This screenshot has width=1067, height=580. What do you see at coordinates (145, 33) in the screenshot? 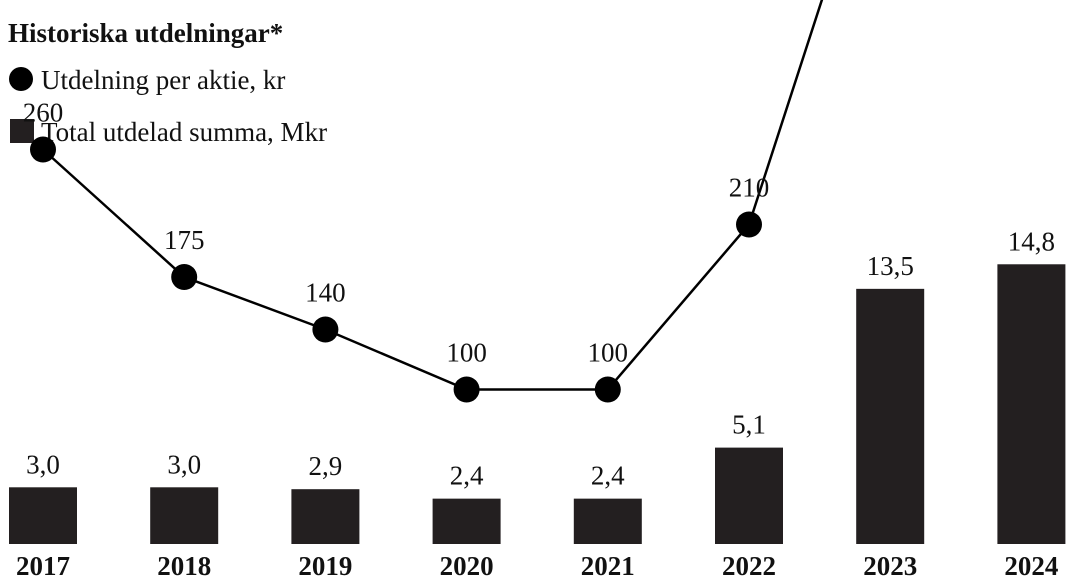
I see `chart-title: Historiska utdelningar*` at bounding box center [145, 33].